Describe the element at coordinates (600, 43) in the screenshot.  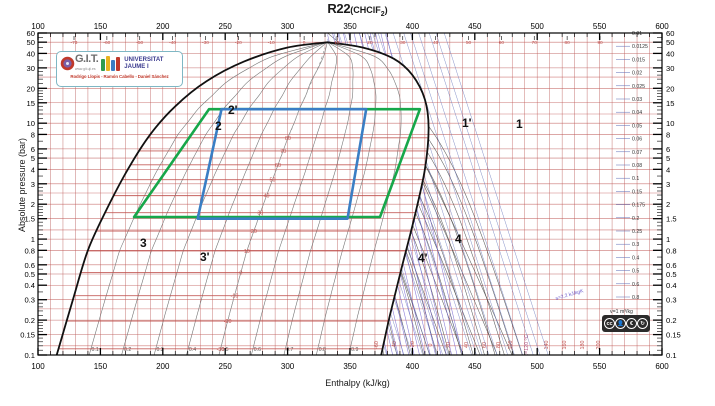
I see `svg-text: 90` at that location.